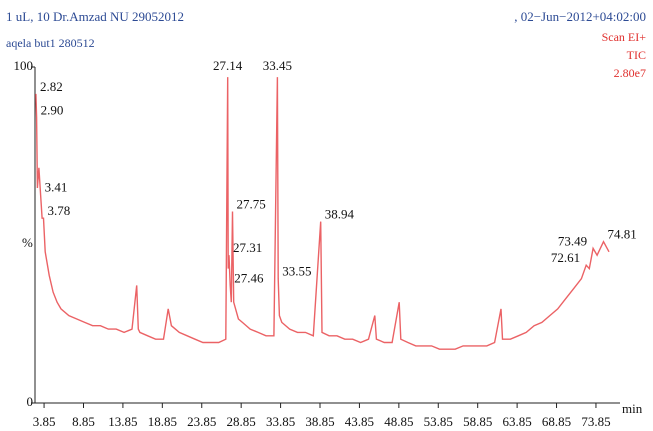 This screenshot has height=431, width=653. What do you see at coordinates (477, 421) in the screenshot?
I see `x-tick-label: 58.85` at bounding box center [477, 421].